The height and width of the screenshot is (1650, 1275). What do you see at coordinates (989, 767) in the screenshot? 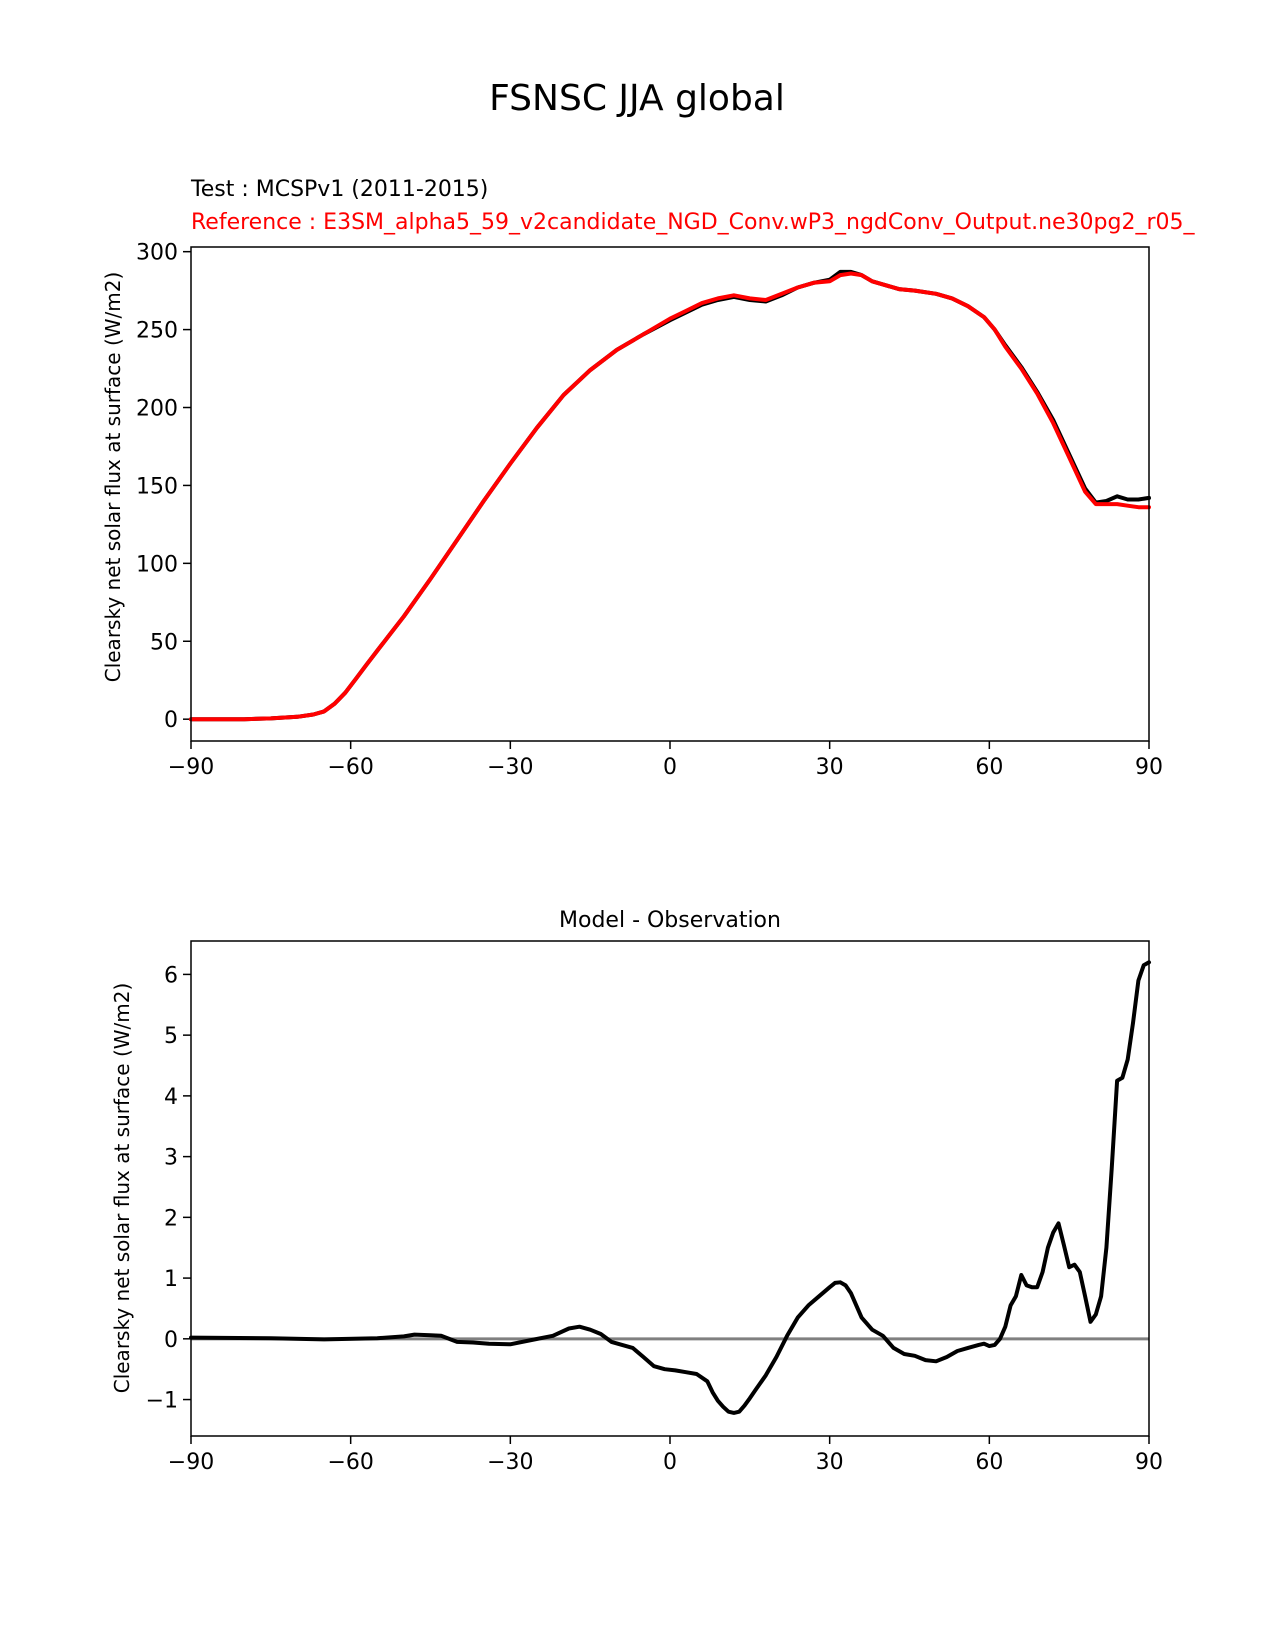
I see `top-x-tick-label: 60` at bounding box center [989, 767].